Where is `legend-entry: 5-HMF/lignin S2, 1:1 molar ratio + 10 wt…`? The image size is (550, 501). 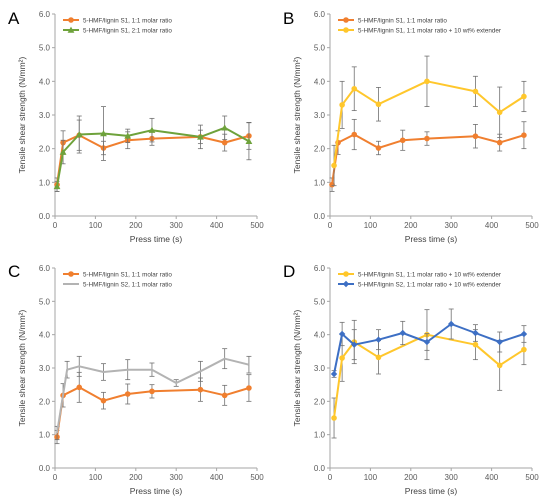
legend-entry: 5-HMF/lignin S2, 1:1 molar ratio + 10 wt… is located at coordinates (419, 284).